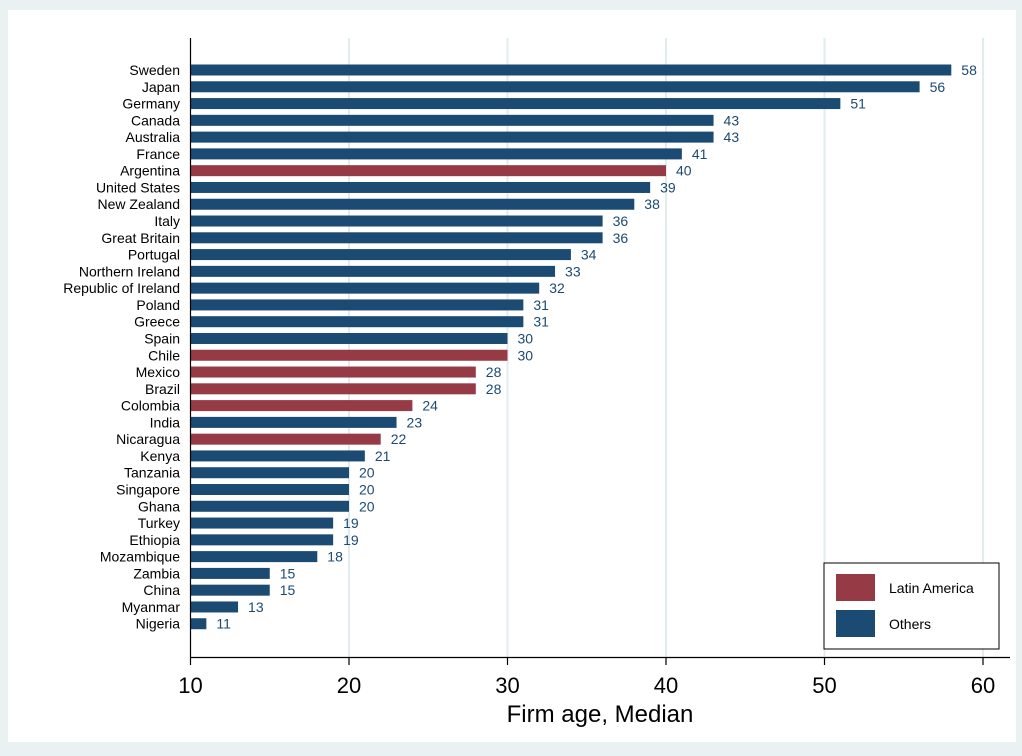  Describe the element at coordinates (158, 305) in the screenshot. I see `category-label: Poland` at that location.